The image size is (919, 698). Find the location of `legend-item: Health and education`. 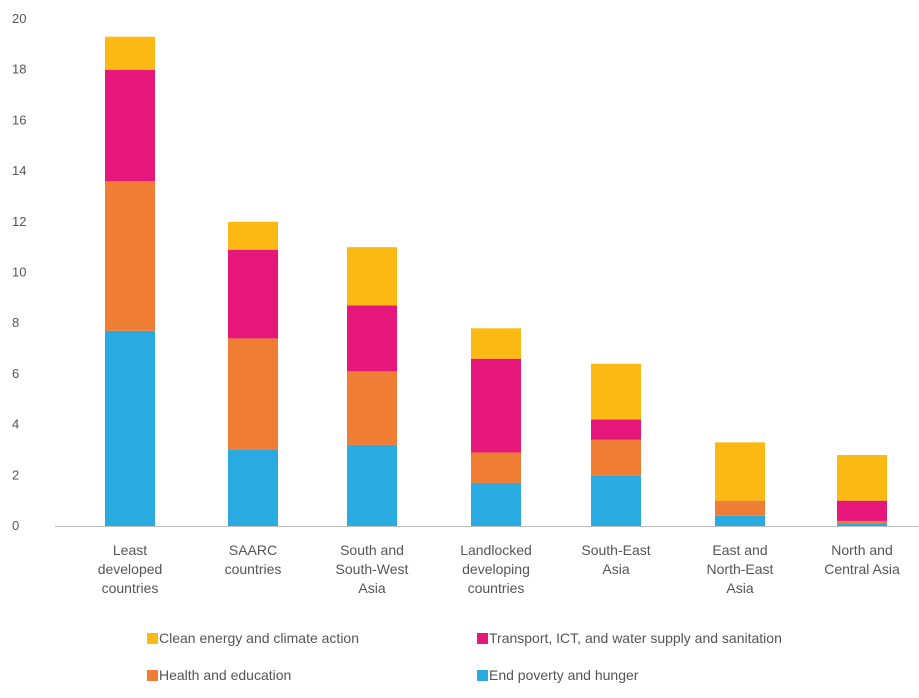

legend-item: Health and education is located at coordinates (219, 675).